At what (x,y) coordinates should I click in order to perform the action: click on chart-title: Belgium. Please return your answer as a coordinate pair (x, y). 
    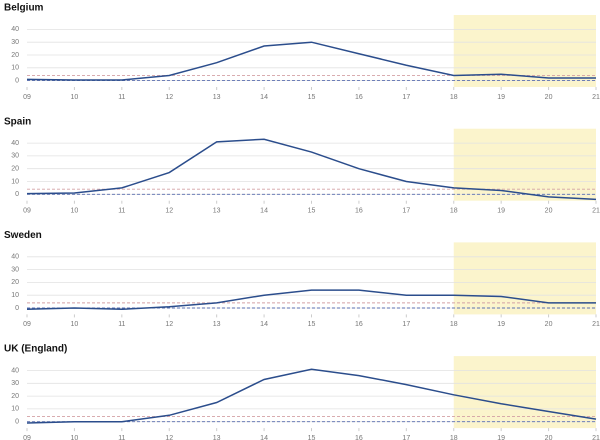
    Looking at the image, I should click on (24, 8).